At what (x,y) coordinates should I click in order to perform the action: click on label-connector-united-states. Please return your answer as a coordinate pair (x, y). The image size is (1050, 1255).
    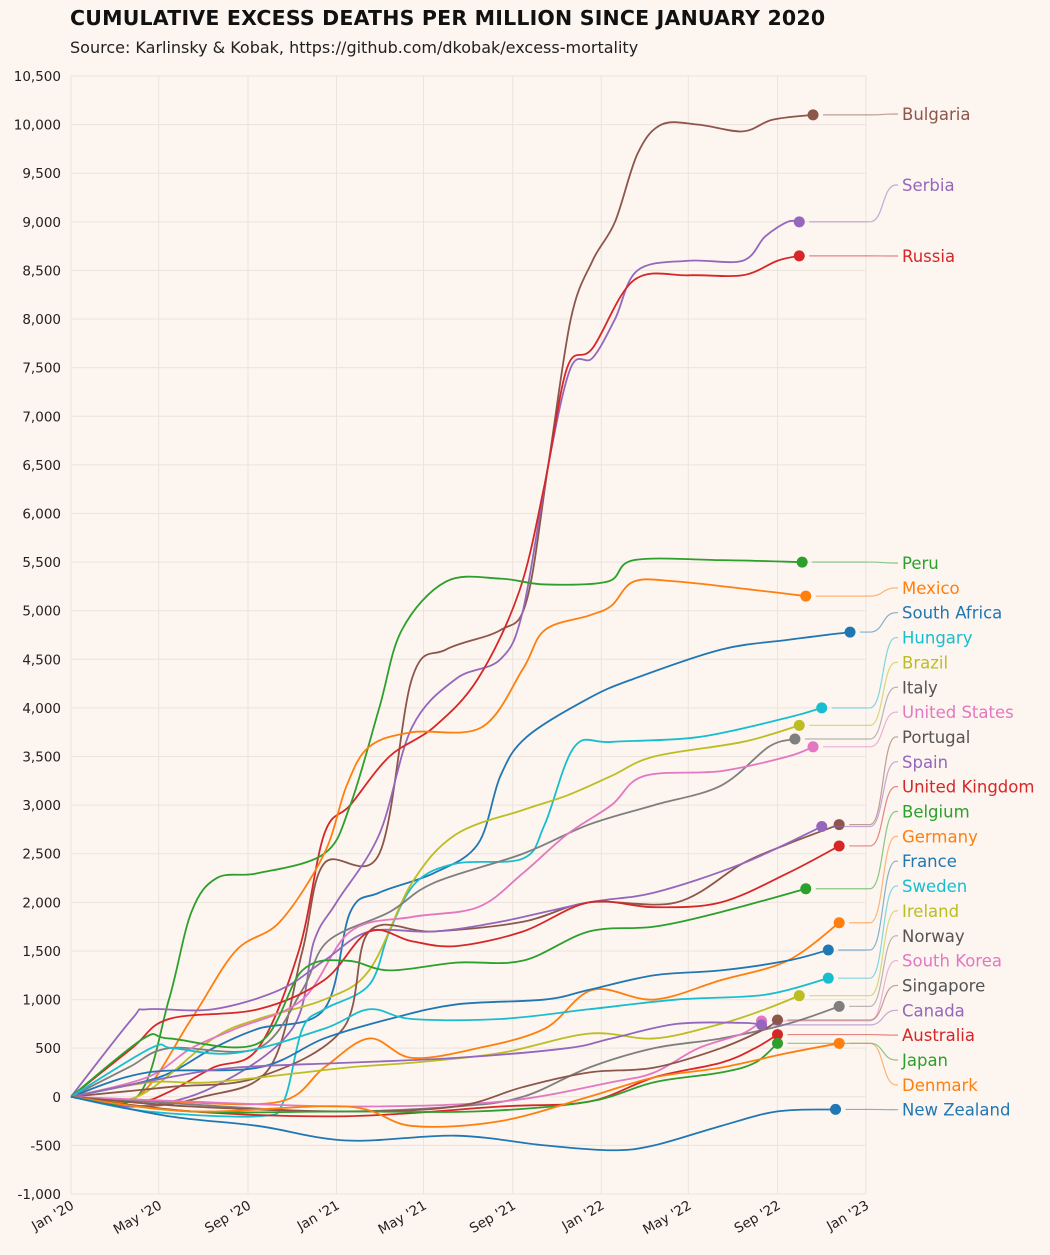
    Looking at the image, I should click on (860, 729).